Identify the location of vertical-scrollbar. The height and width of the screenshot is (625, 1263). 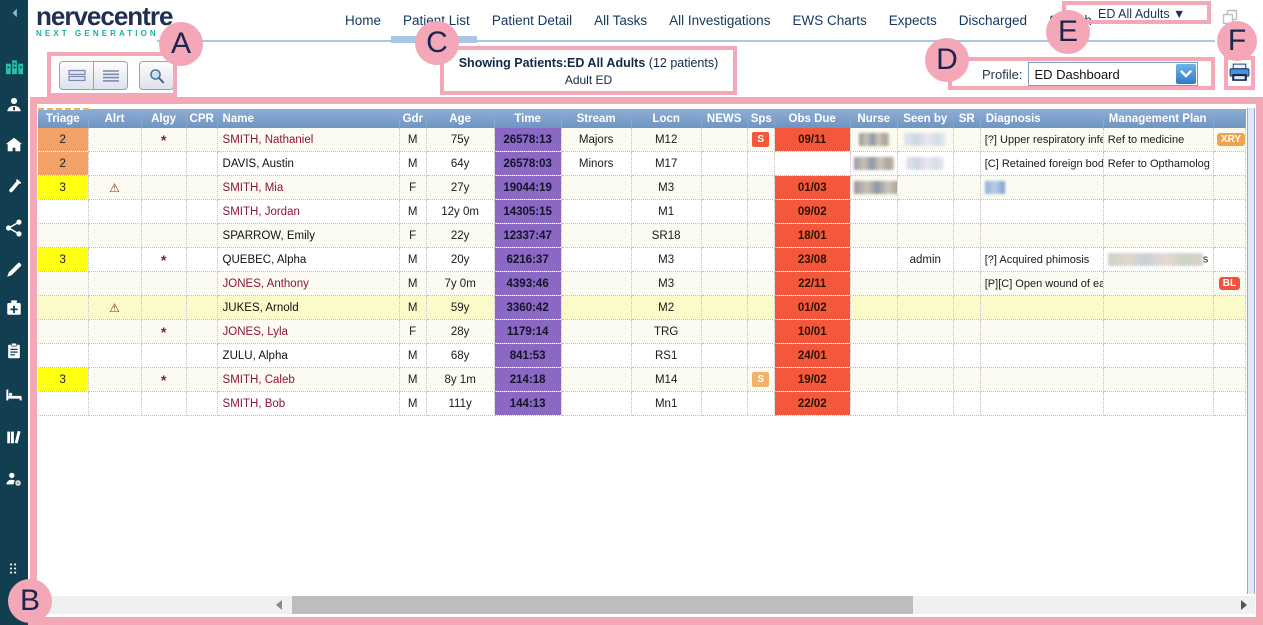
(1251, 351).